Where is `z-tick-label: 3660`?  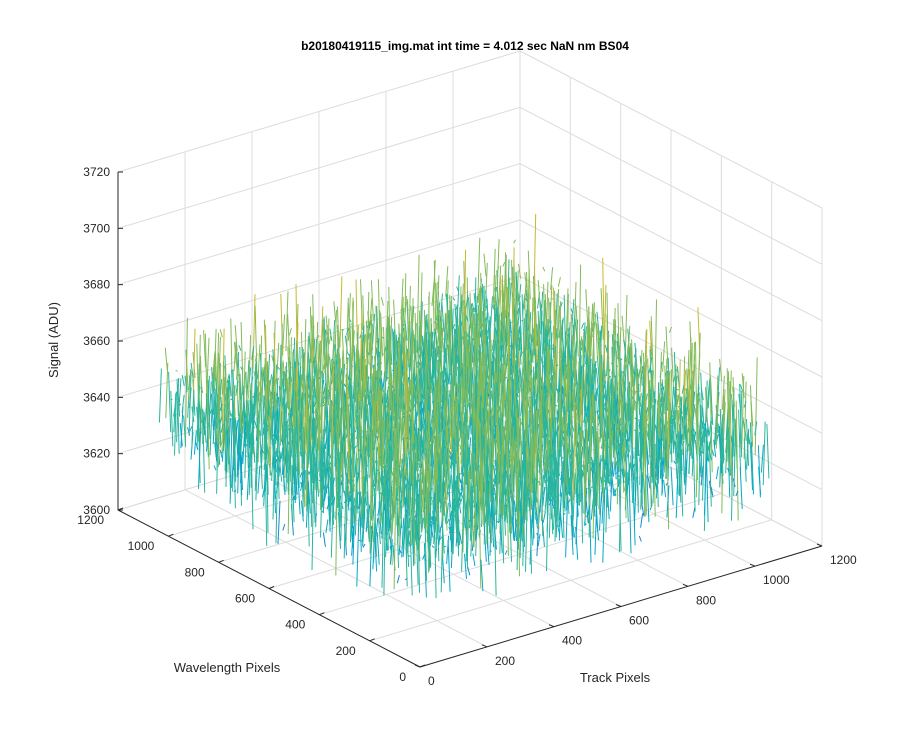
z-tick-label: 3660 is located at coordinates (96, 341).